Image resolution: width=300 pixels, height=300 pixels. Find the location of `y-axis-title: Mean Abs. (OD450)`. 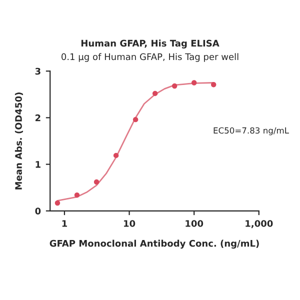

y-axis-title: Mean Abs. (OD450) is located at coordinates (18, 141).